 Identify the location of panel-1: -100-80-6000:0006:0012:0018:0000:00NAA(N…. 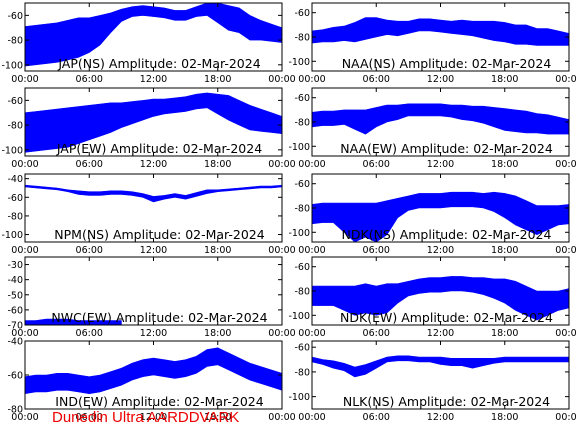
(432, 43).